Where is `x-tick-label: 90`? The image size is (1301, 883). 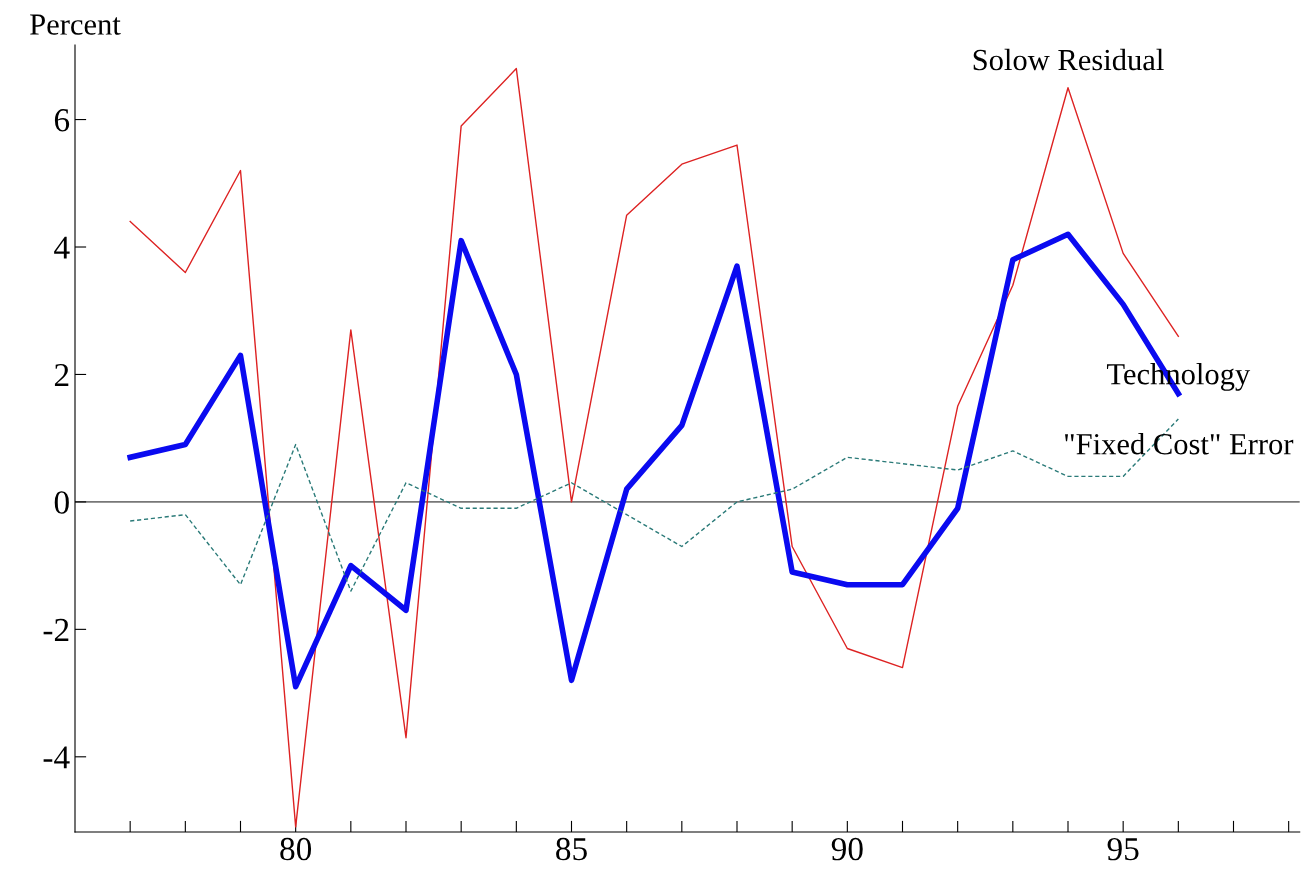 x-tick-label: 90 is located at coordinates (847, 849).